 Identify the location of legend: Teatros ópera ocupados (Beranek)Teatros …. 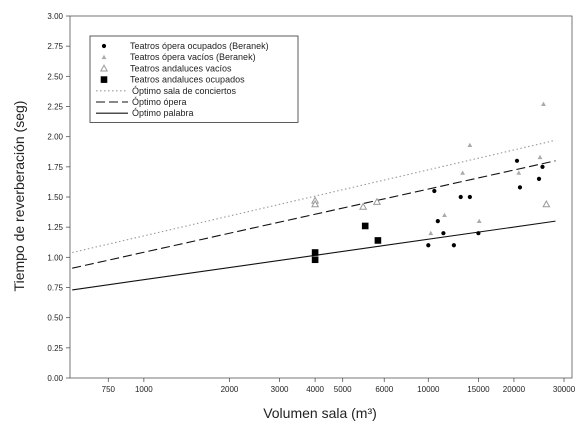
(194, 79).